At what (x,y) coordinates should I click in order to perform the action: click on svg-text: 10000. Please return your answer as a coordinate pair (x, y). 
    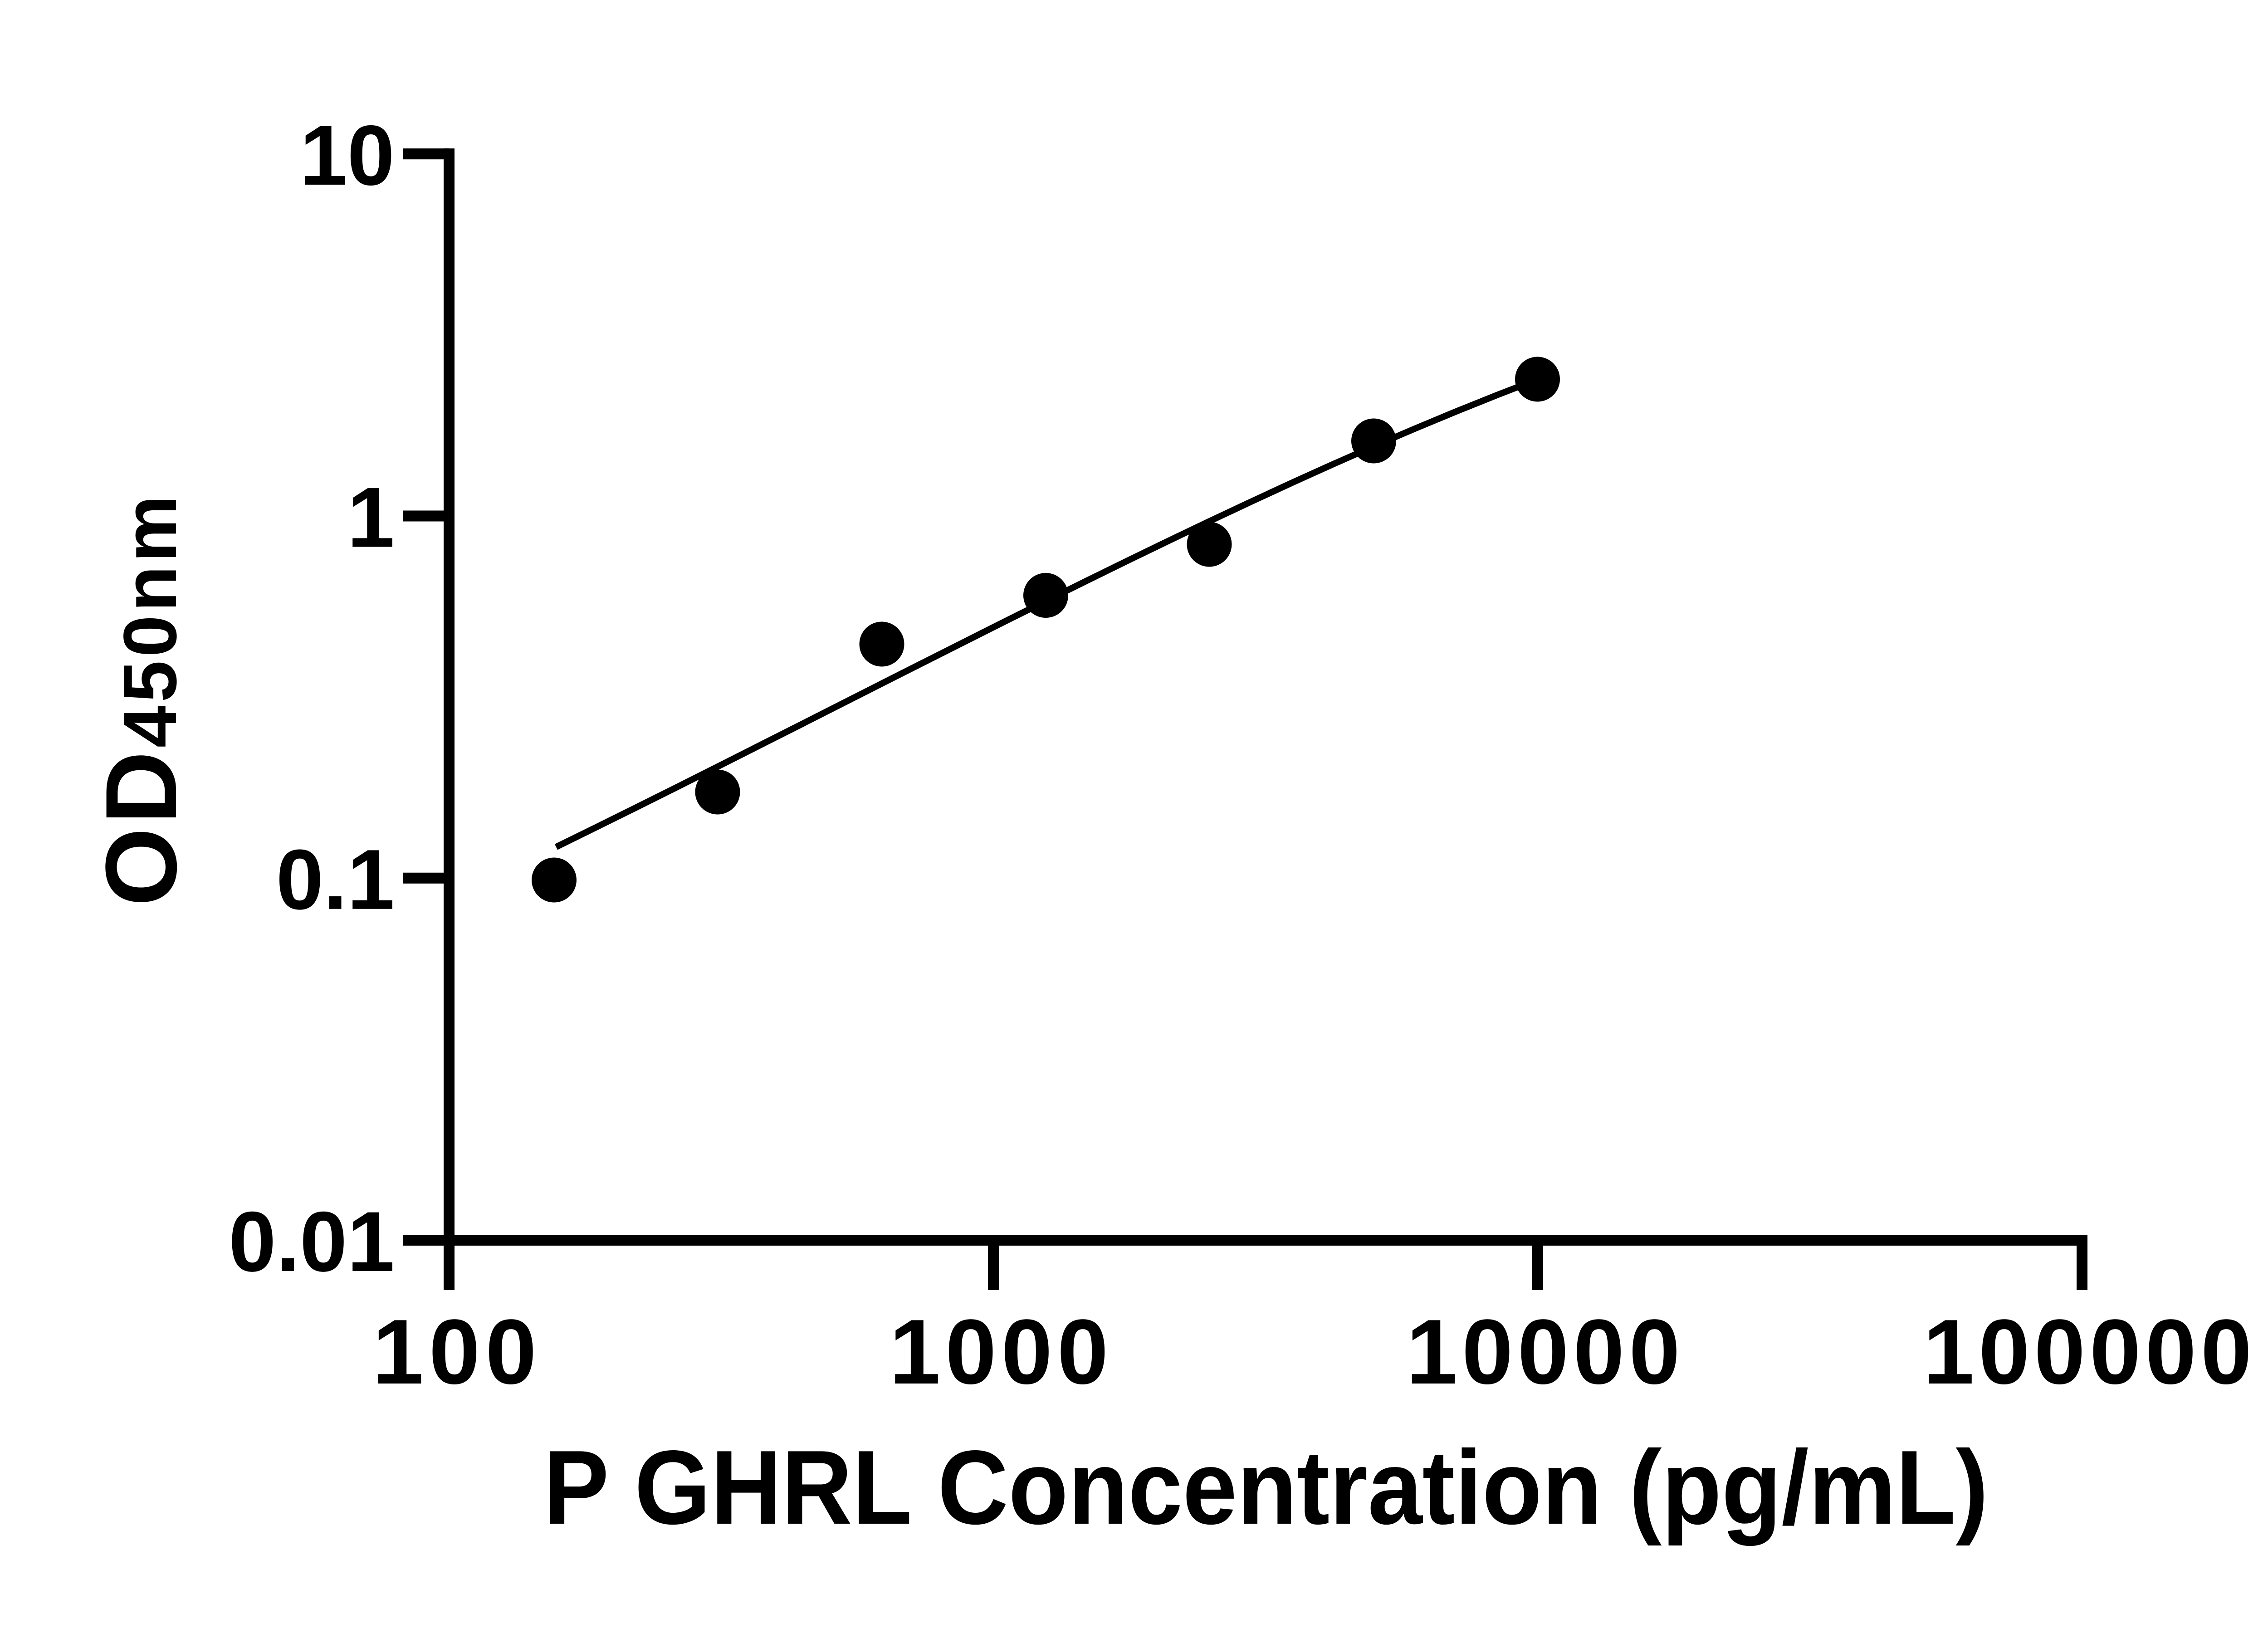
    Looking at the image, I should click on (1543, 1352).